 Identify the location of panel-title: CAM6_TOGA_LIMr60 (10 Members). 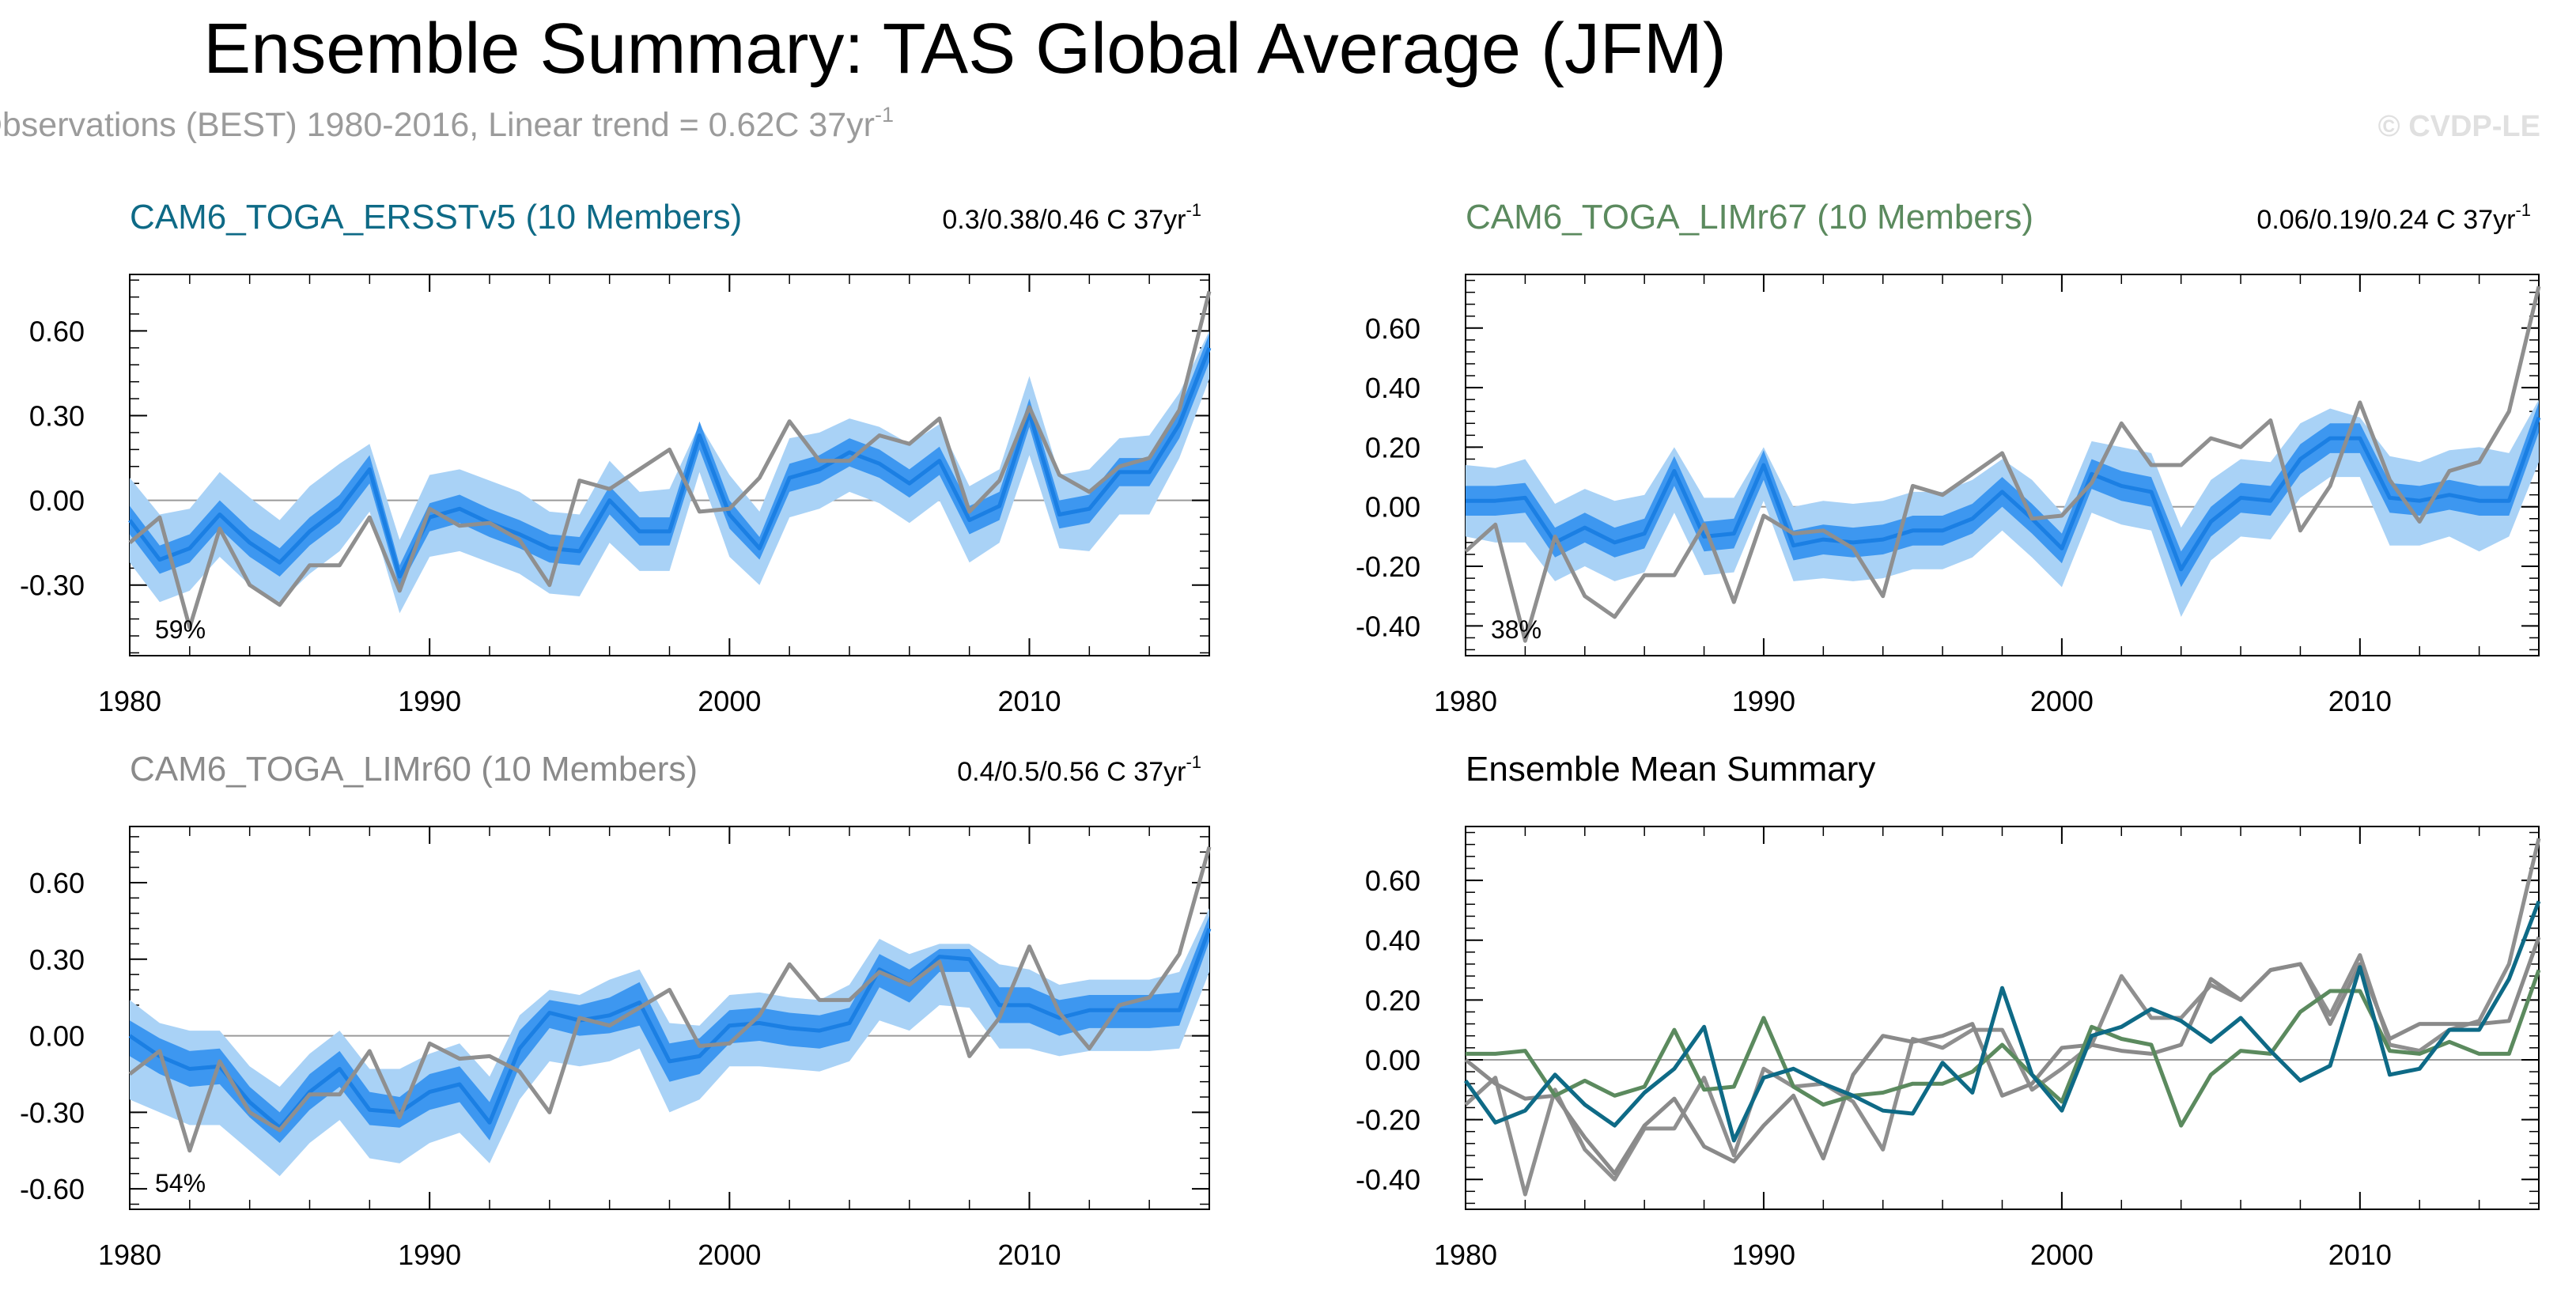
(414, 769).